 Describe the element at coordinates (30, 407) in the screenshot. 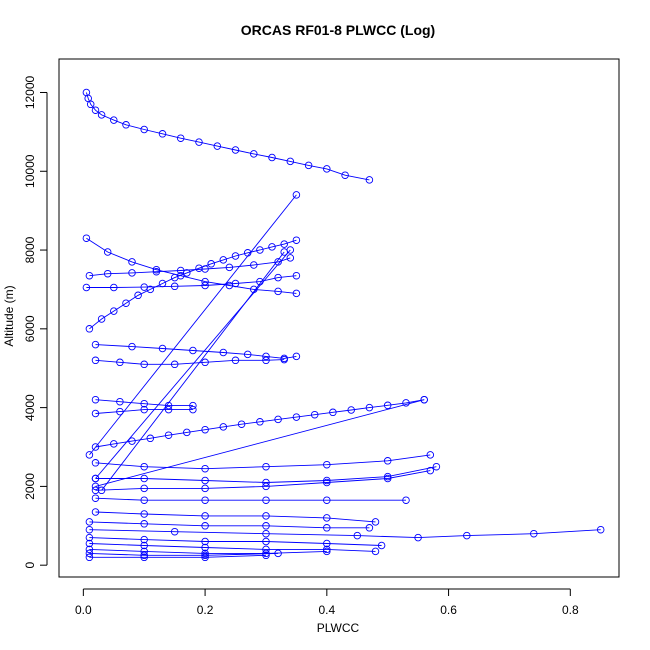

I see `y-tick-label: 4000` at that location.